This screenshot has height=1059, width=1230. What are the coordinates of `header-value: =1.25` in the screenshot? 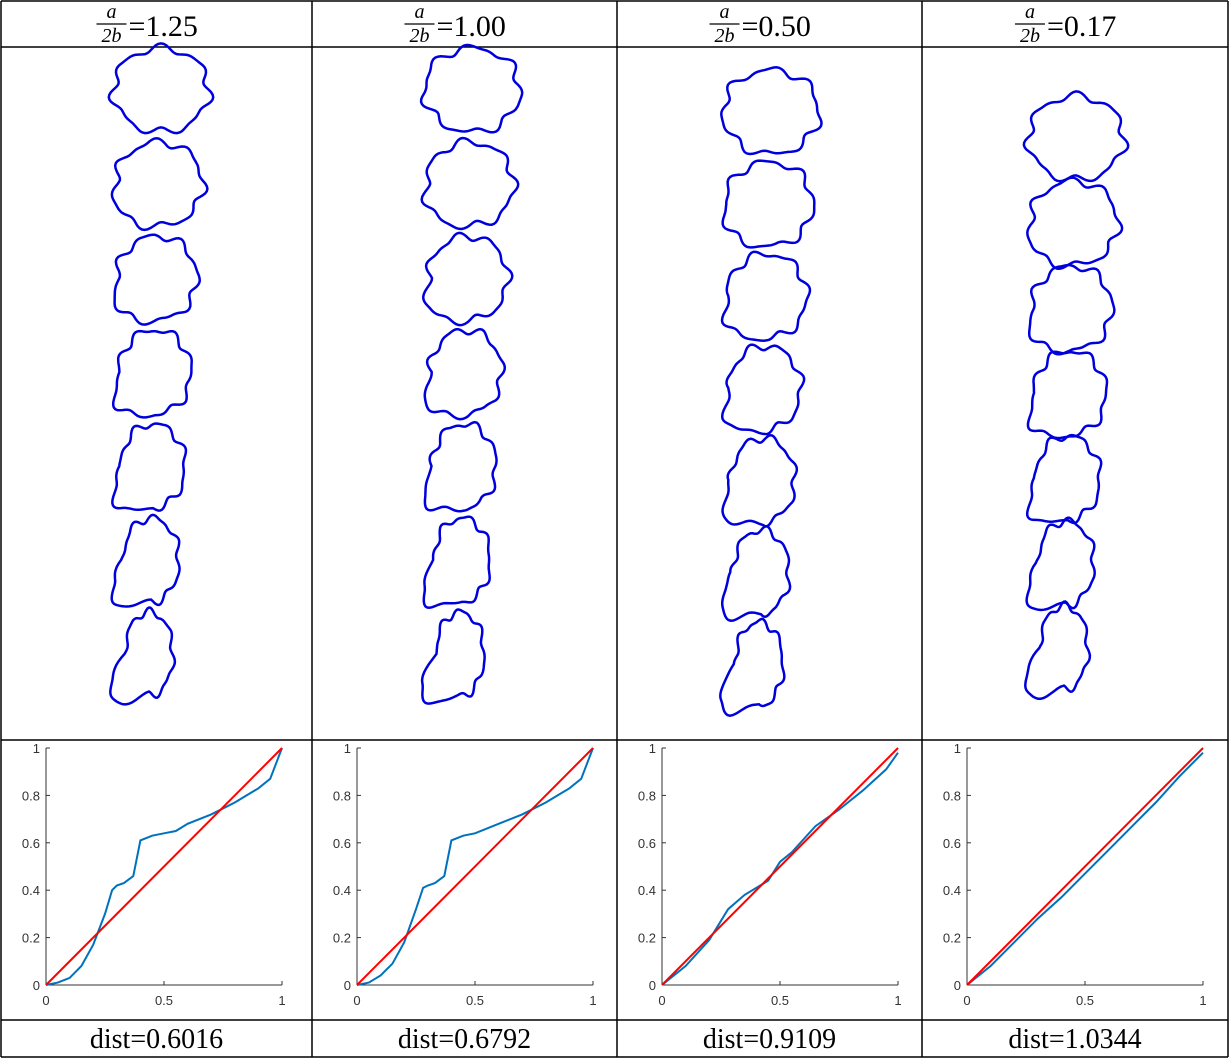 It's located at (163, 26).